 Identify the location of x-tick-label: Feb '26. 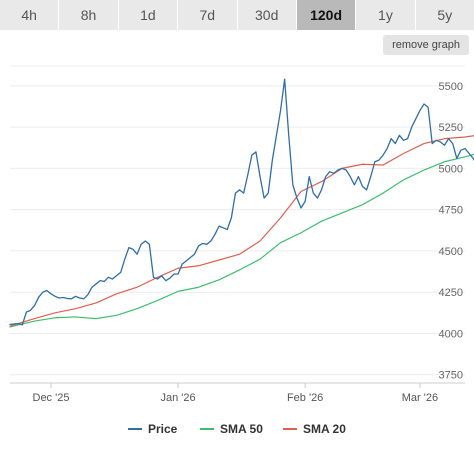
(305, 398).